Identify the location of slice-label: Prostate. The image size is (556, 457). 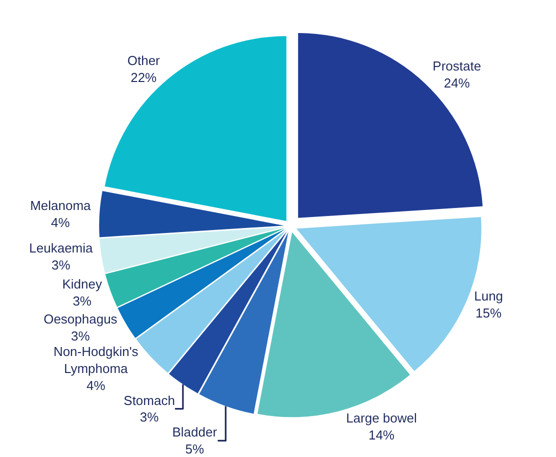
(457, 66).